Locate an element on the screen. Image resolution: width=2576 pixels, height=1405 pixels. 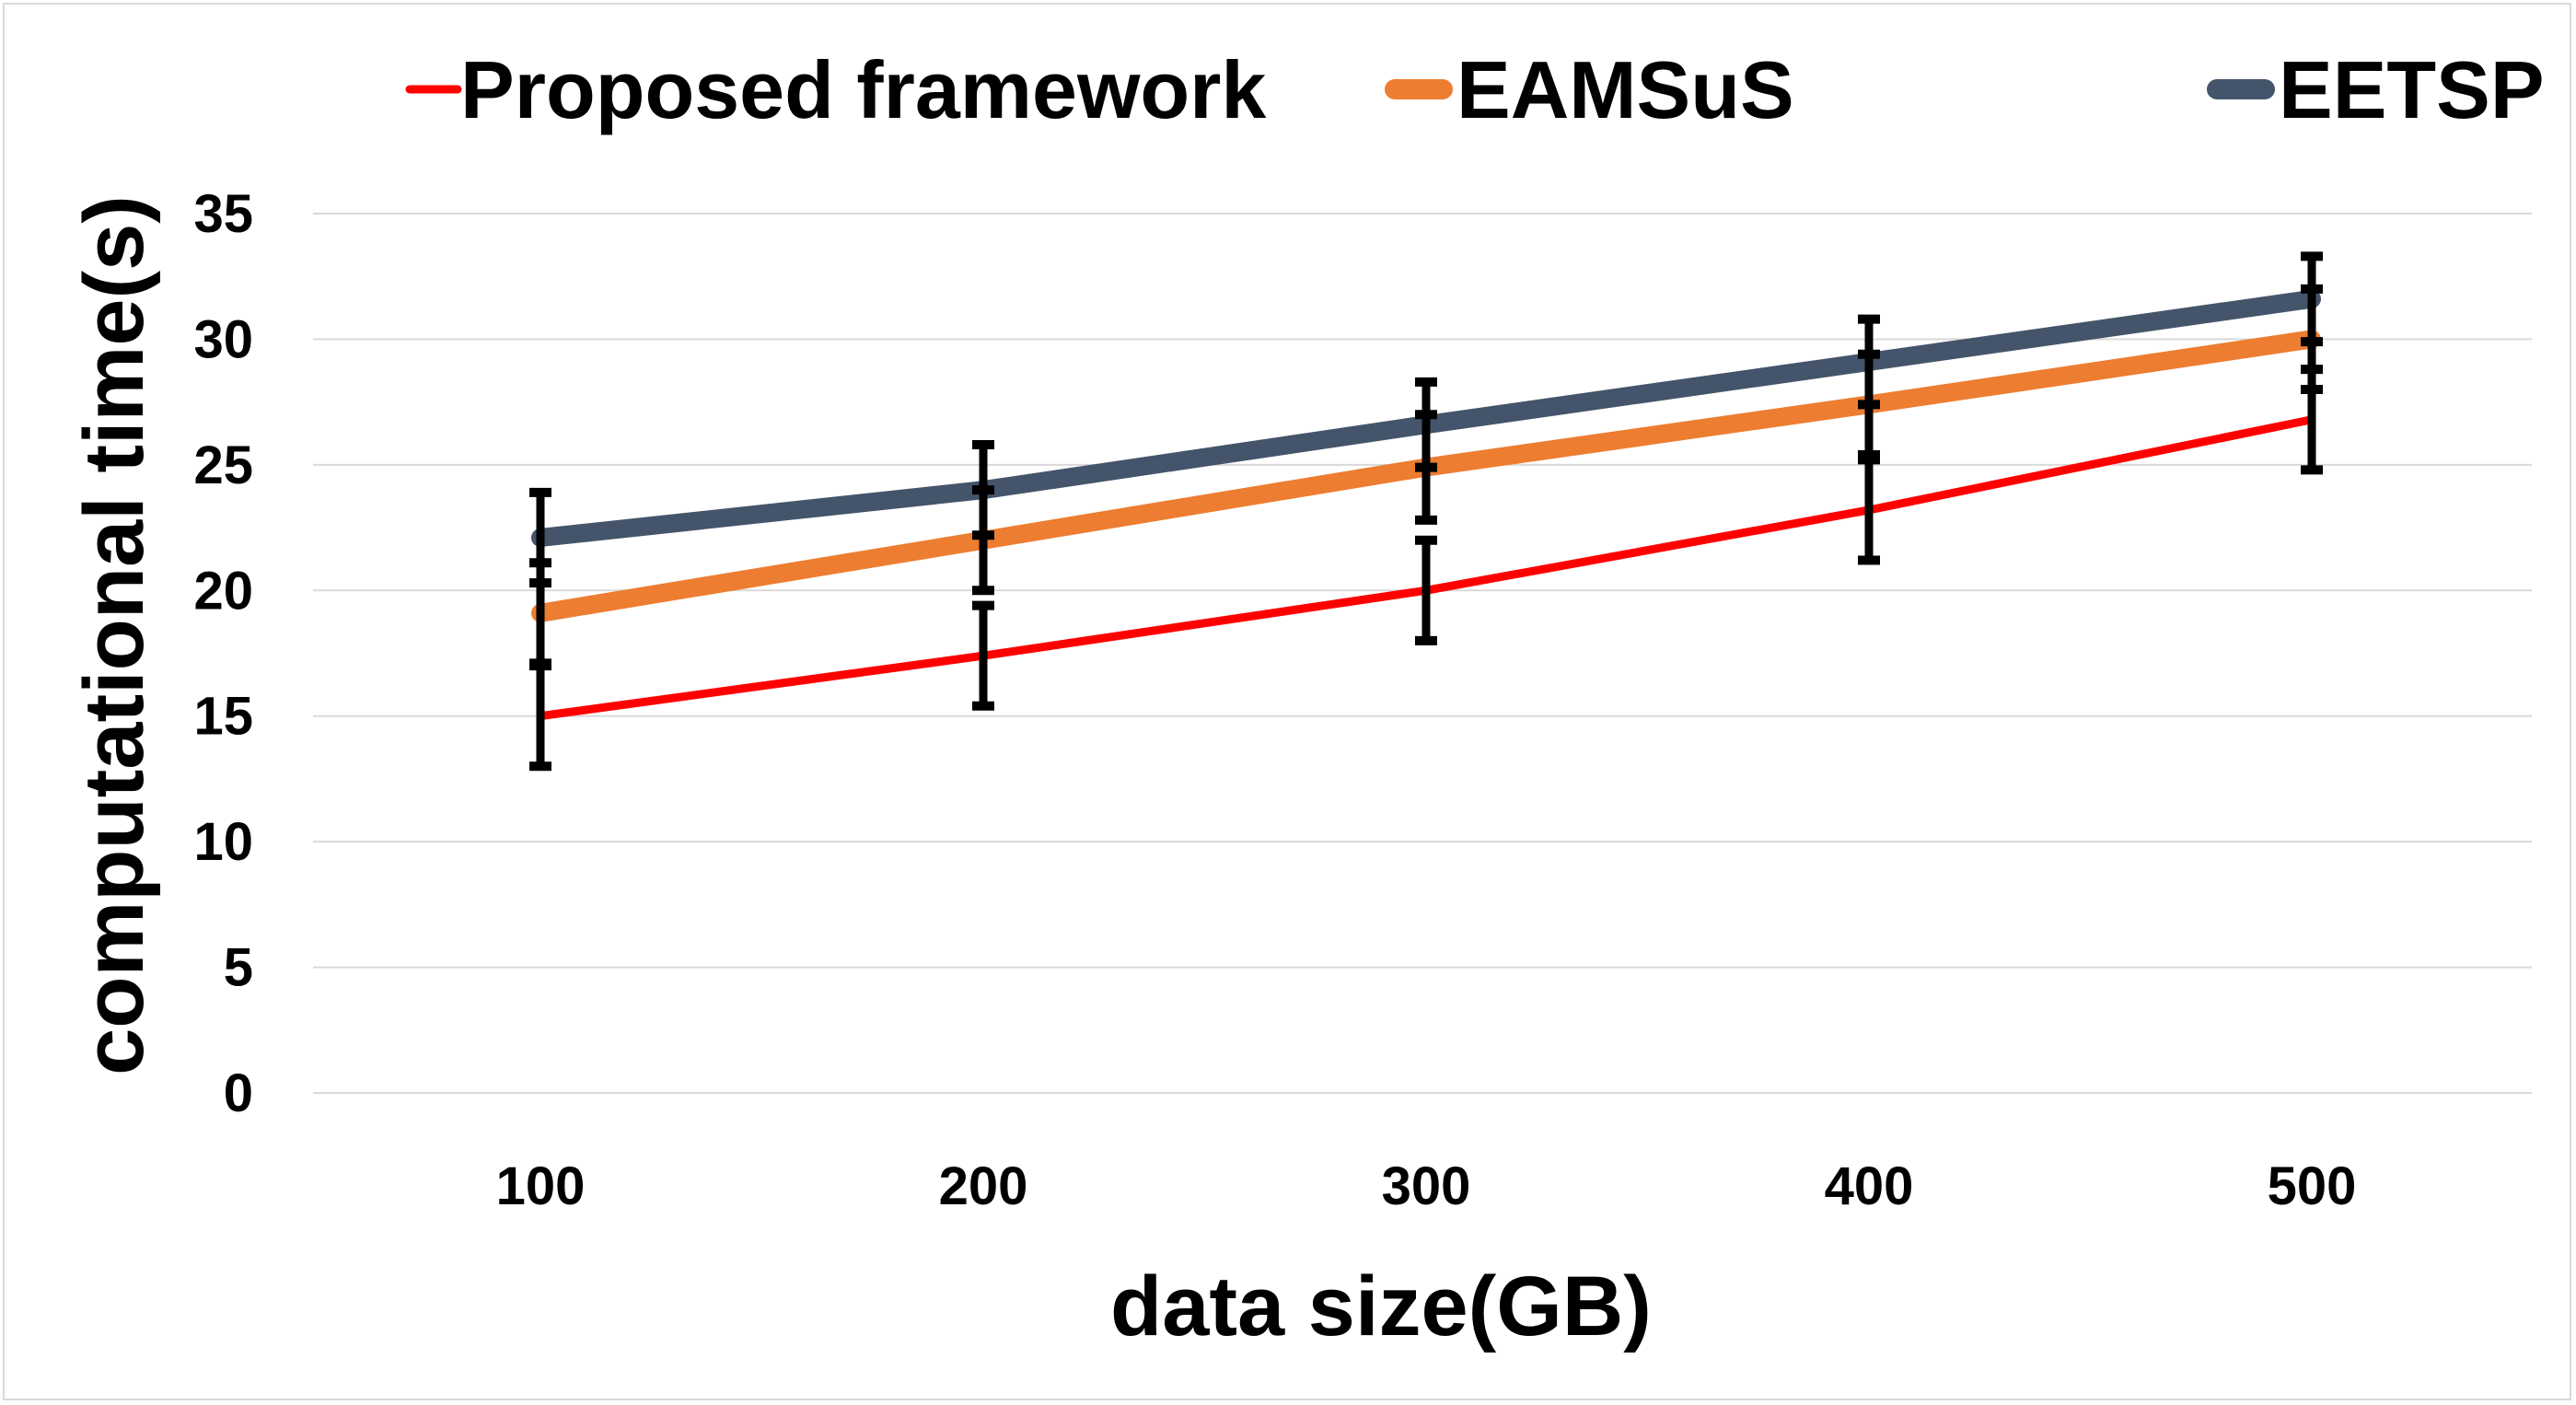
y-tick-label: 0 is located at coordinates (238, 1093).